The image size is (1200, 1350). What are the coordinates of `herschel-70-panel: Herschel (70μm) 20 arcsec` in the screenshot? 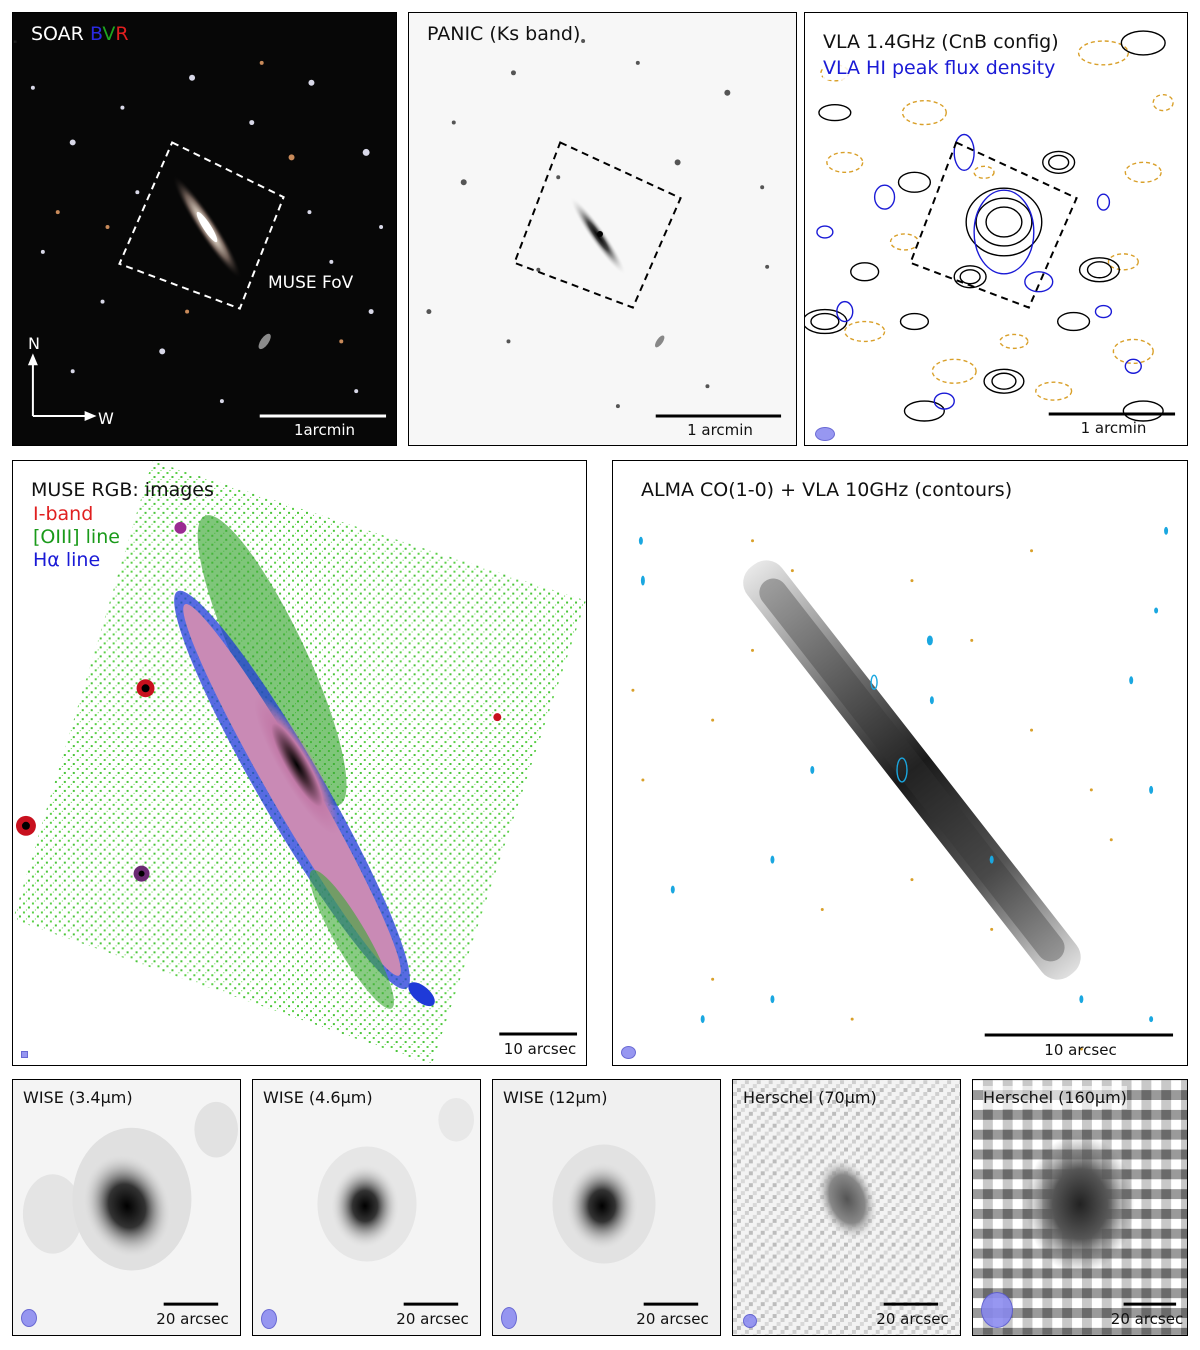 It's located at (846, 1207).